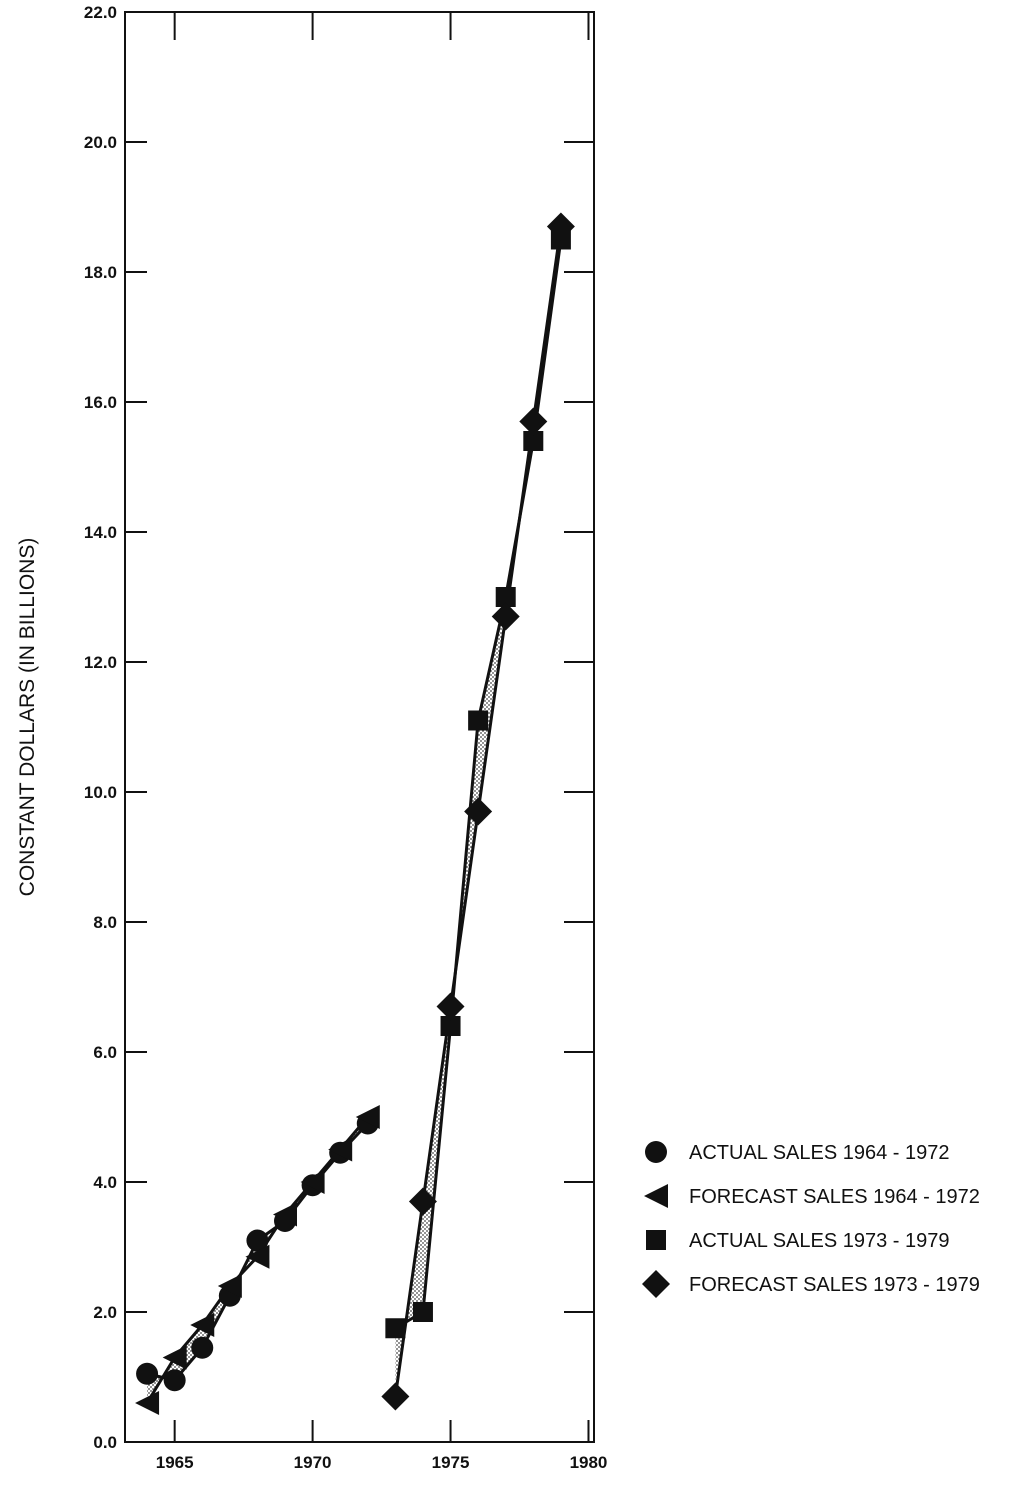  What do you see at coordinates (589, 1462) in the screenshot?
I see `x-tick-label: 1980` at bounding box center [589, 1462].